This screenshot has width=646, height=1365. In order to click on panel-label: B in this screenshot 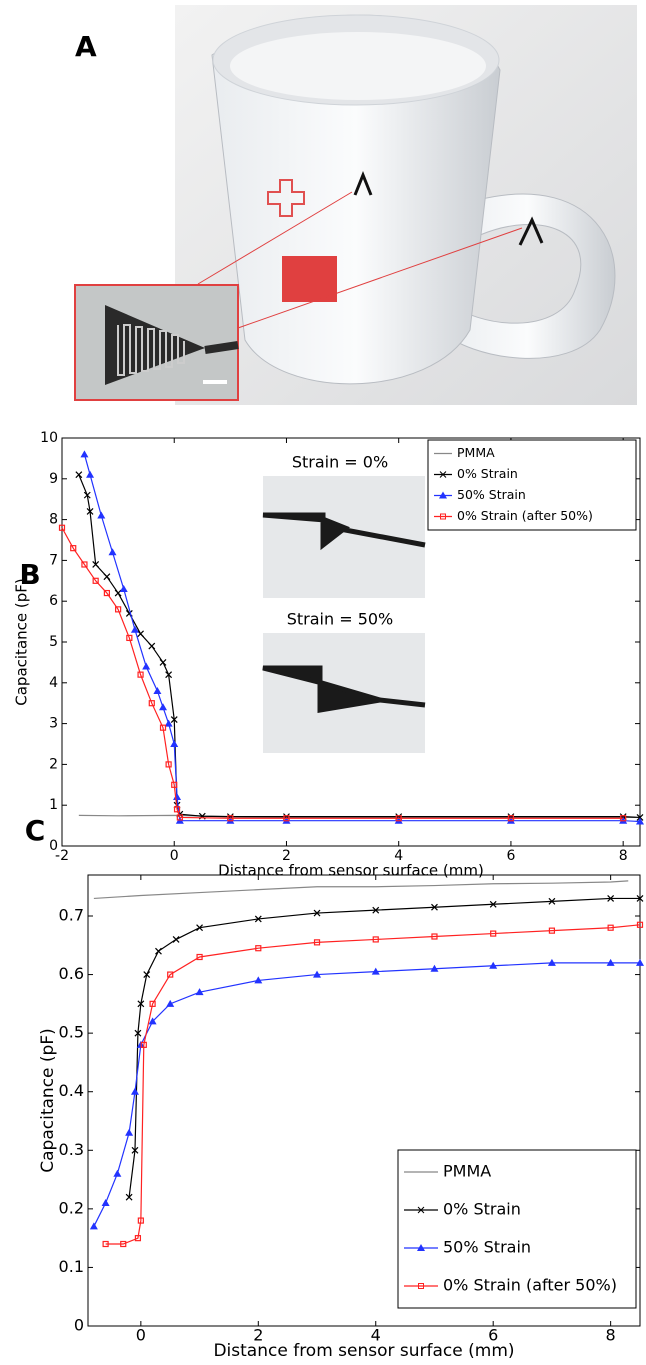, I will do `click(29, 574)`.